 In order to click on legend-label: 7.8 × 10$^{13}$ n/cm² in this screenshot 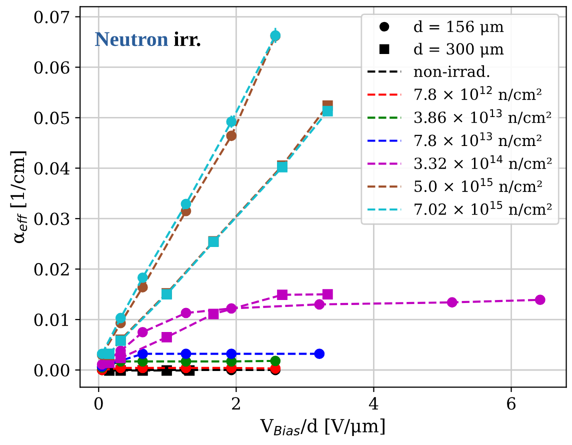, I will do `click(478, 140)`.